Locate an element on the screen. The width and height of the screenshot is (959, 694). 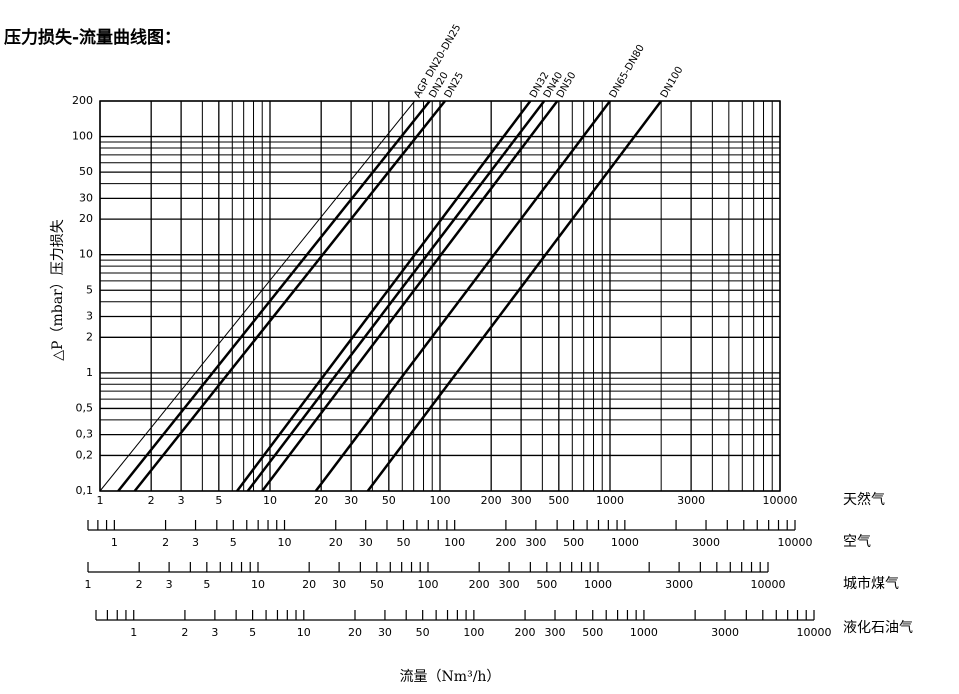
series-label: DN100 is located at coordinates (672, 82).